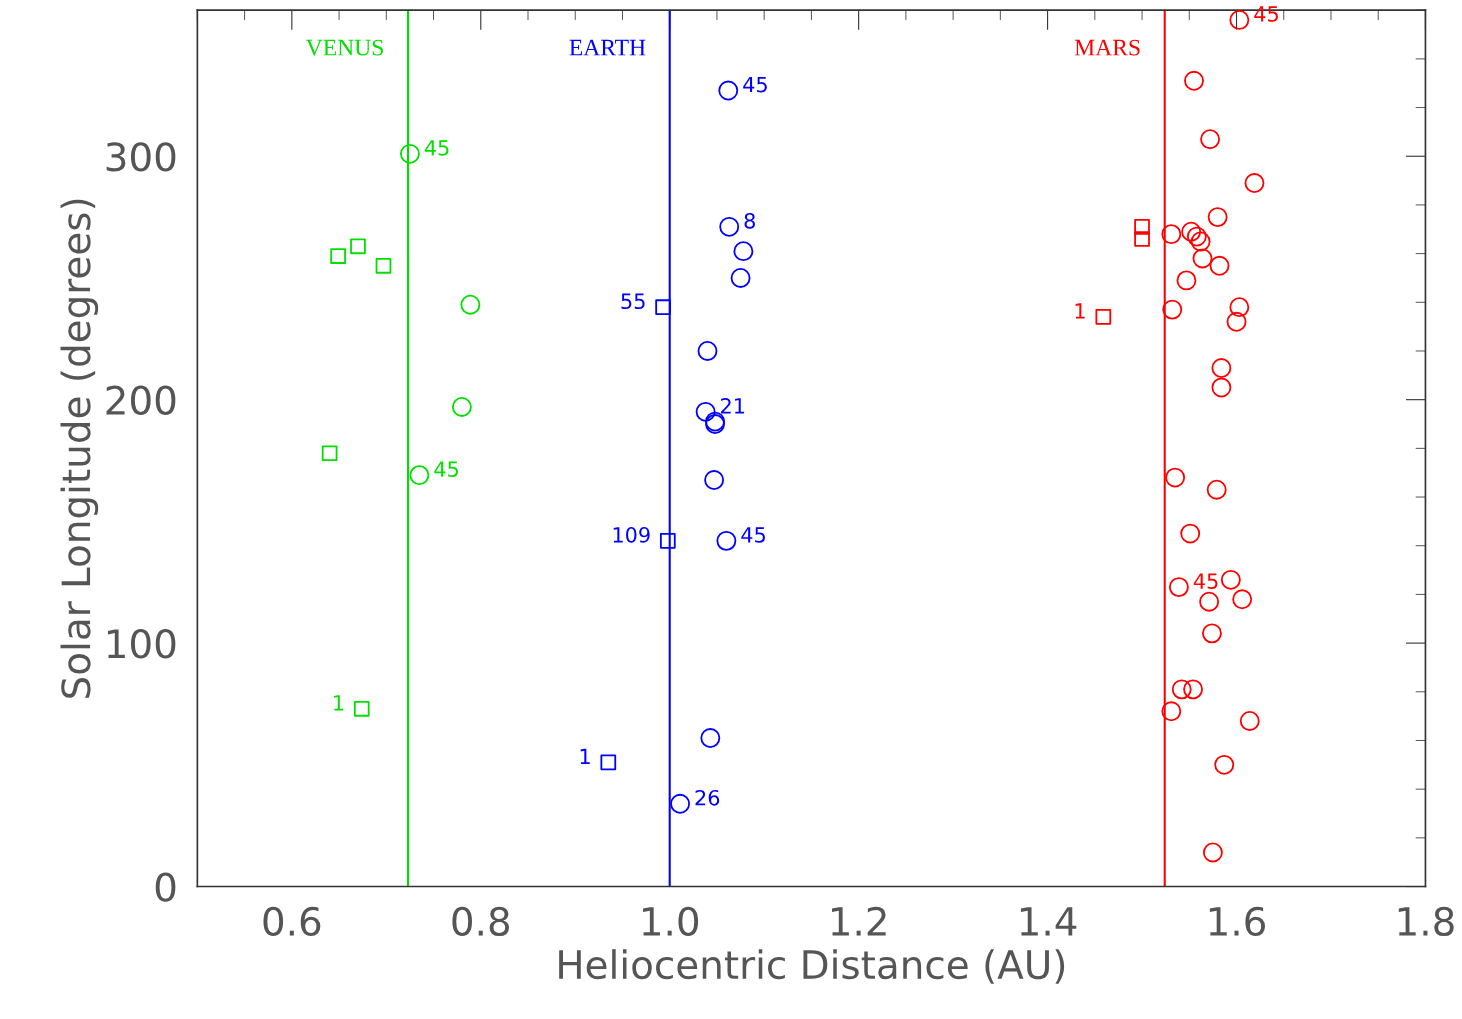 Image resolution: width=1462 pixels, height=1019 pixels. I want to click on y-tick-label: 0, so click(165, 887).